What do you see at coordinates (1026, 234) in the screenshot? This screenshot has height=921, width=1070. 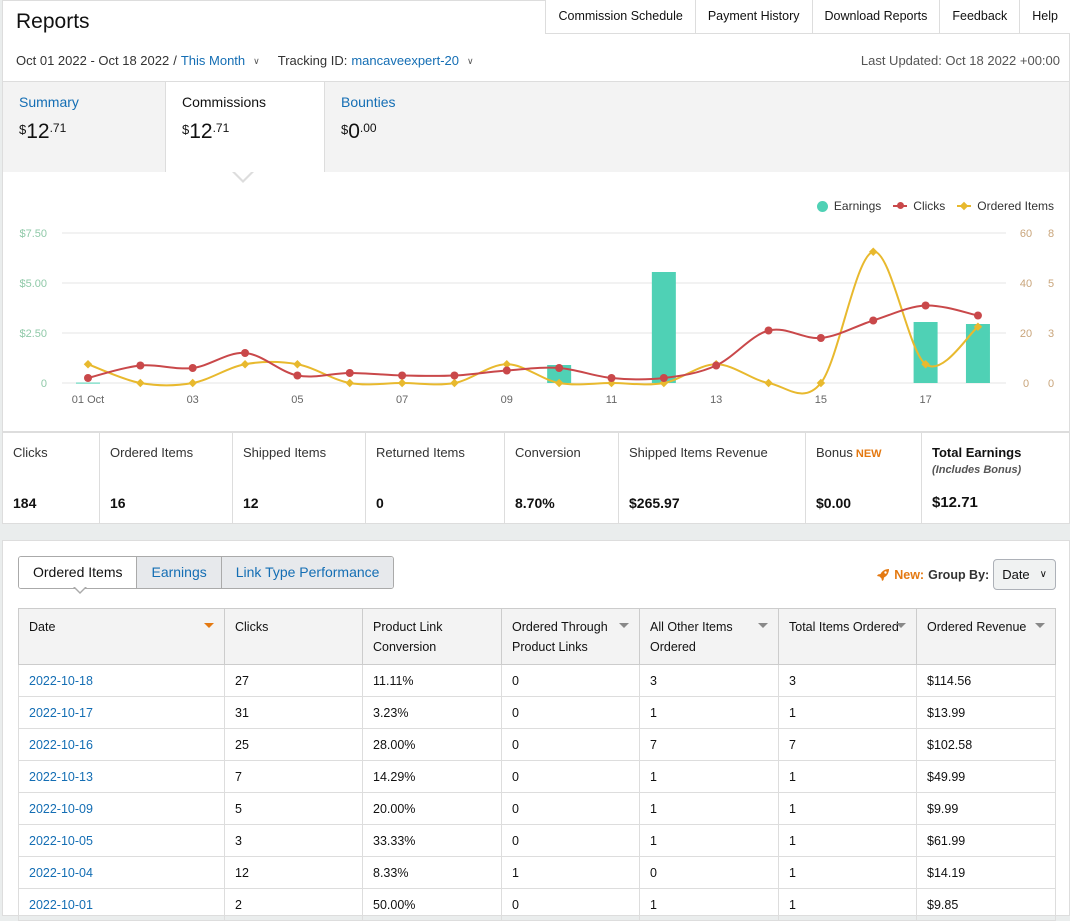 I see `y-right-clicks-tick: 60` at bounding box center [1026, 234].